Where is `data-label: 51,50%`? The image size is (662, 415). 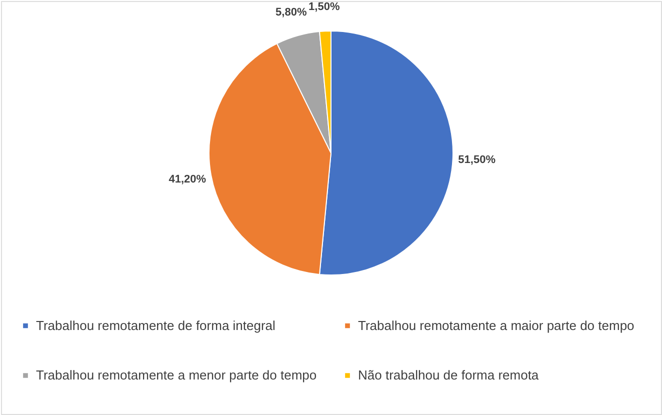
data-label: 51,50% is located at coordinates (477, 160).